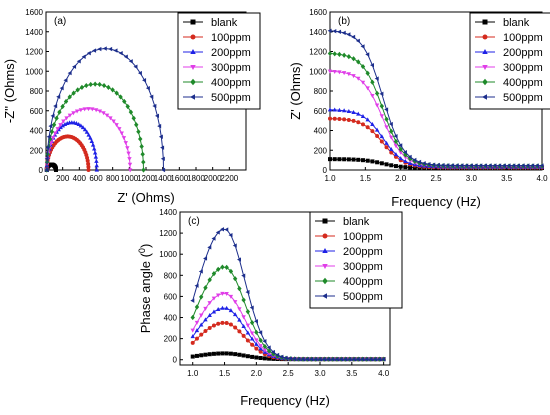 This screenshot has width=550, height=415. What do you see at coordinates (213, 178) in the screenshot?
I see `x-tick-label: 2000` at bounding box center [213, 178].